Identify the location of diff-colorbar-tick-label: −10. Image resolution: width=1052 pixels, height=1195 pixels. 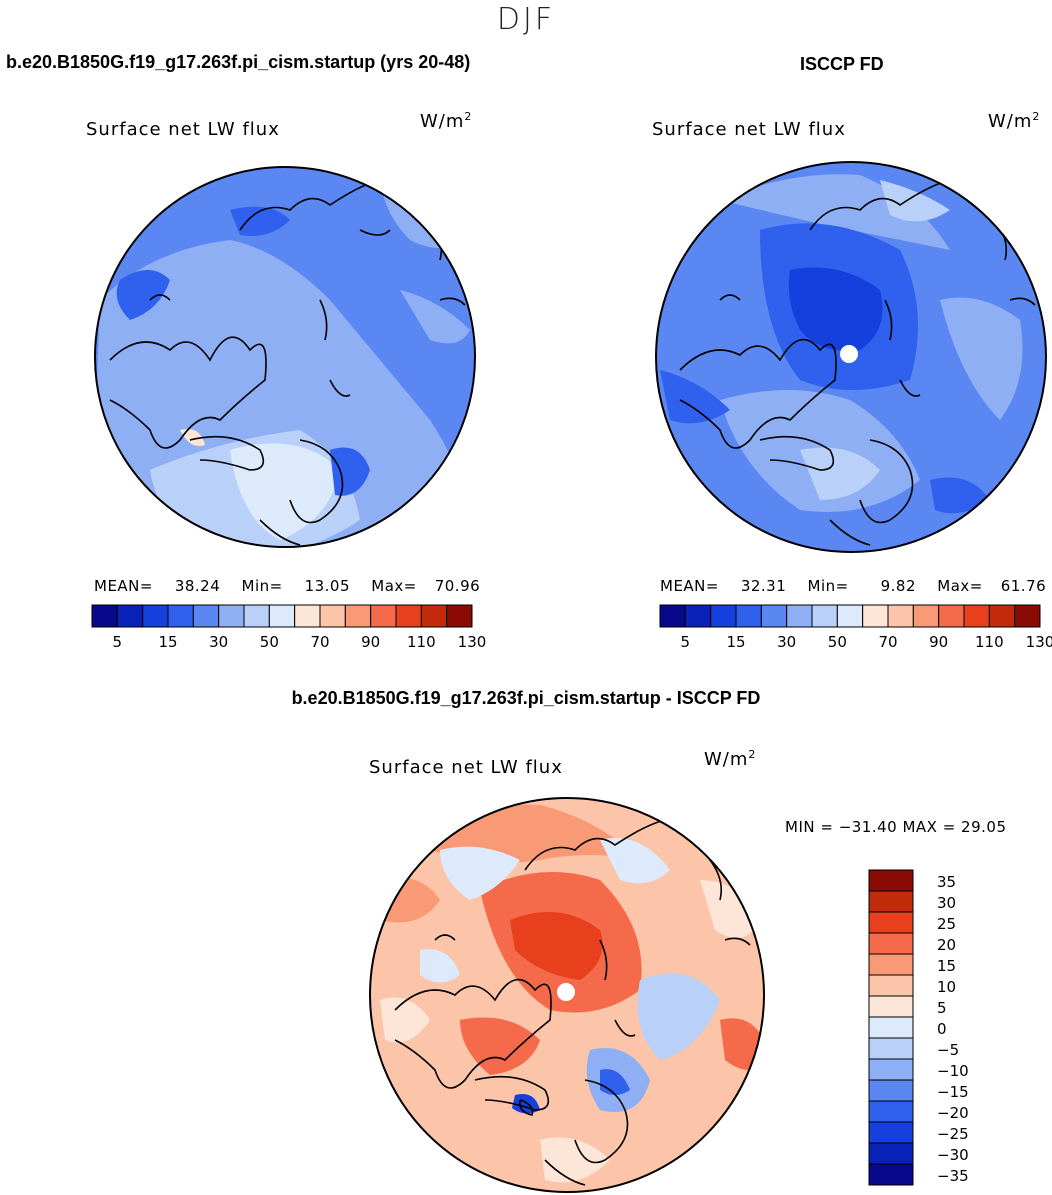
(953, 1071).